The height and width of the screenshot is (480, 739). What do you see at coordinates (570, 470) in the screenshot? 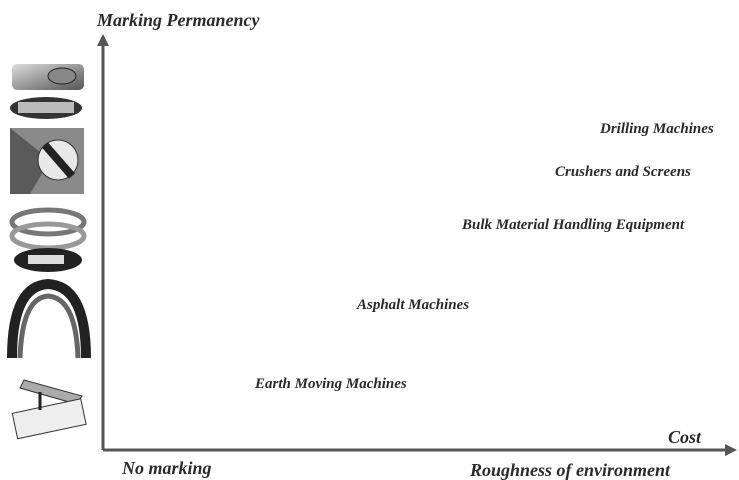
I see `x-axis-label: Roughness of environment` at bounding box center [570, 470].